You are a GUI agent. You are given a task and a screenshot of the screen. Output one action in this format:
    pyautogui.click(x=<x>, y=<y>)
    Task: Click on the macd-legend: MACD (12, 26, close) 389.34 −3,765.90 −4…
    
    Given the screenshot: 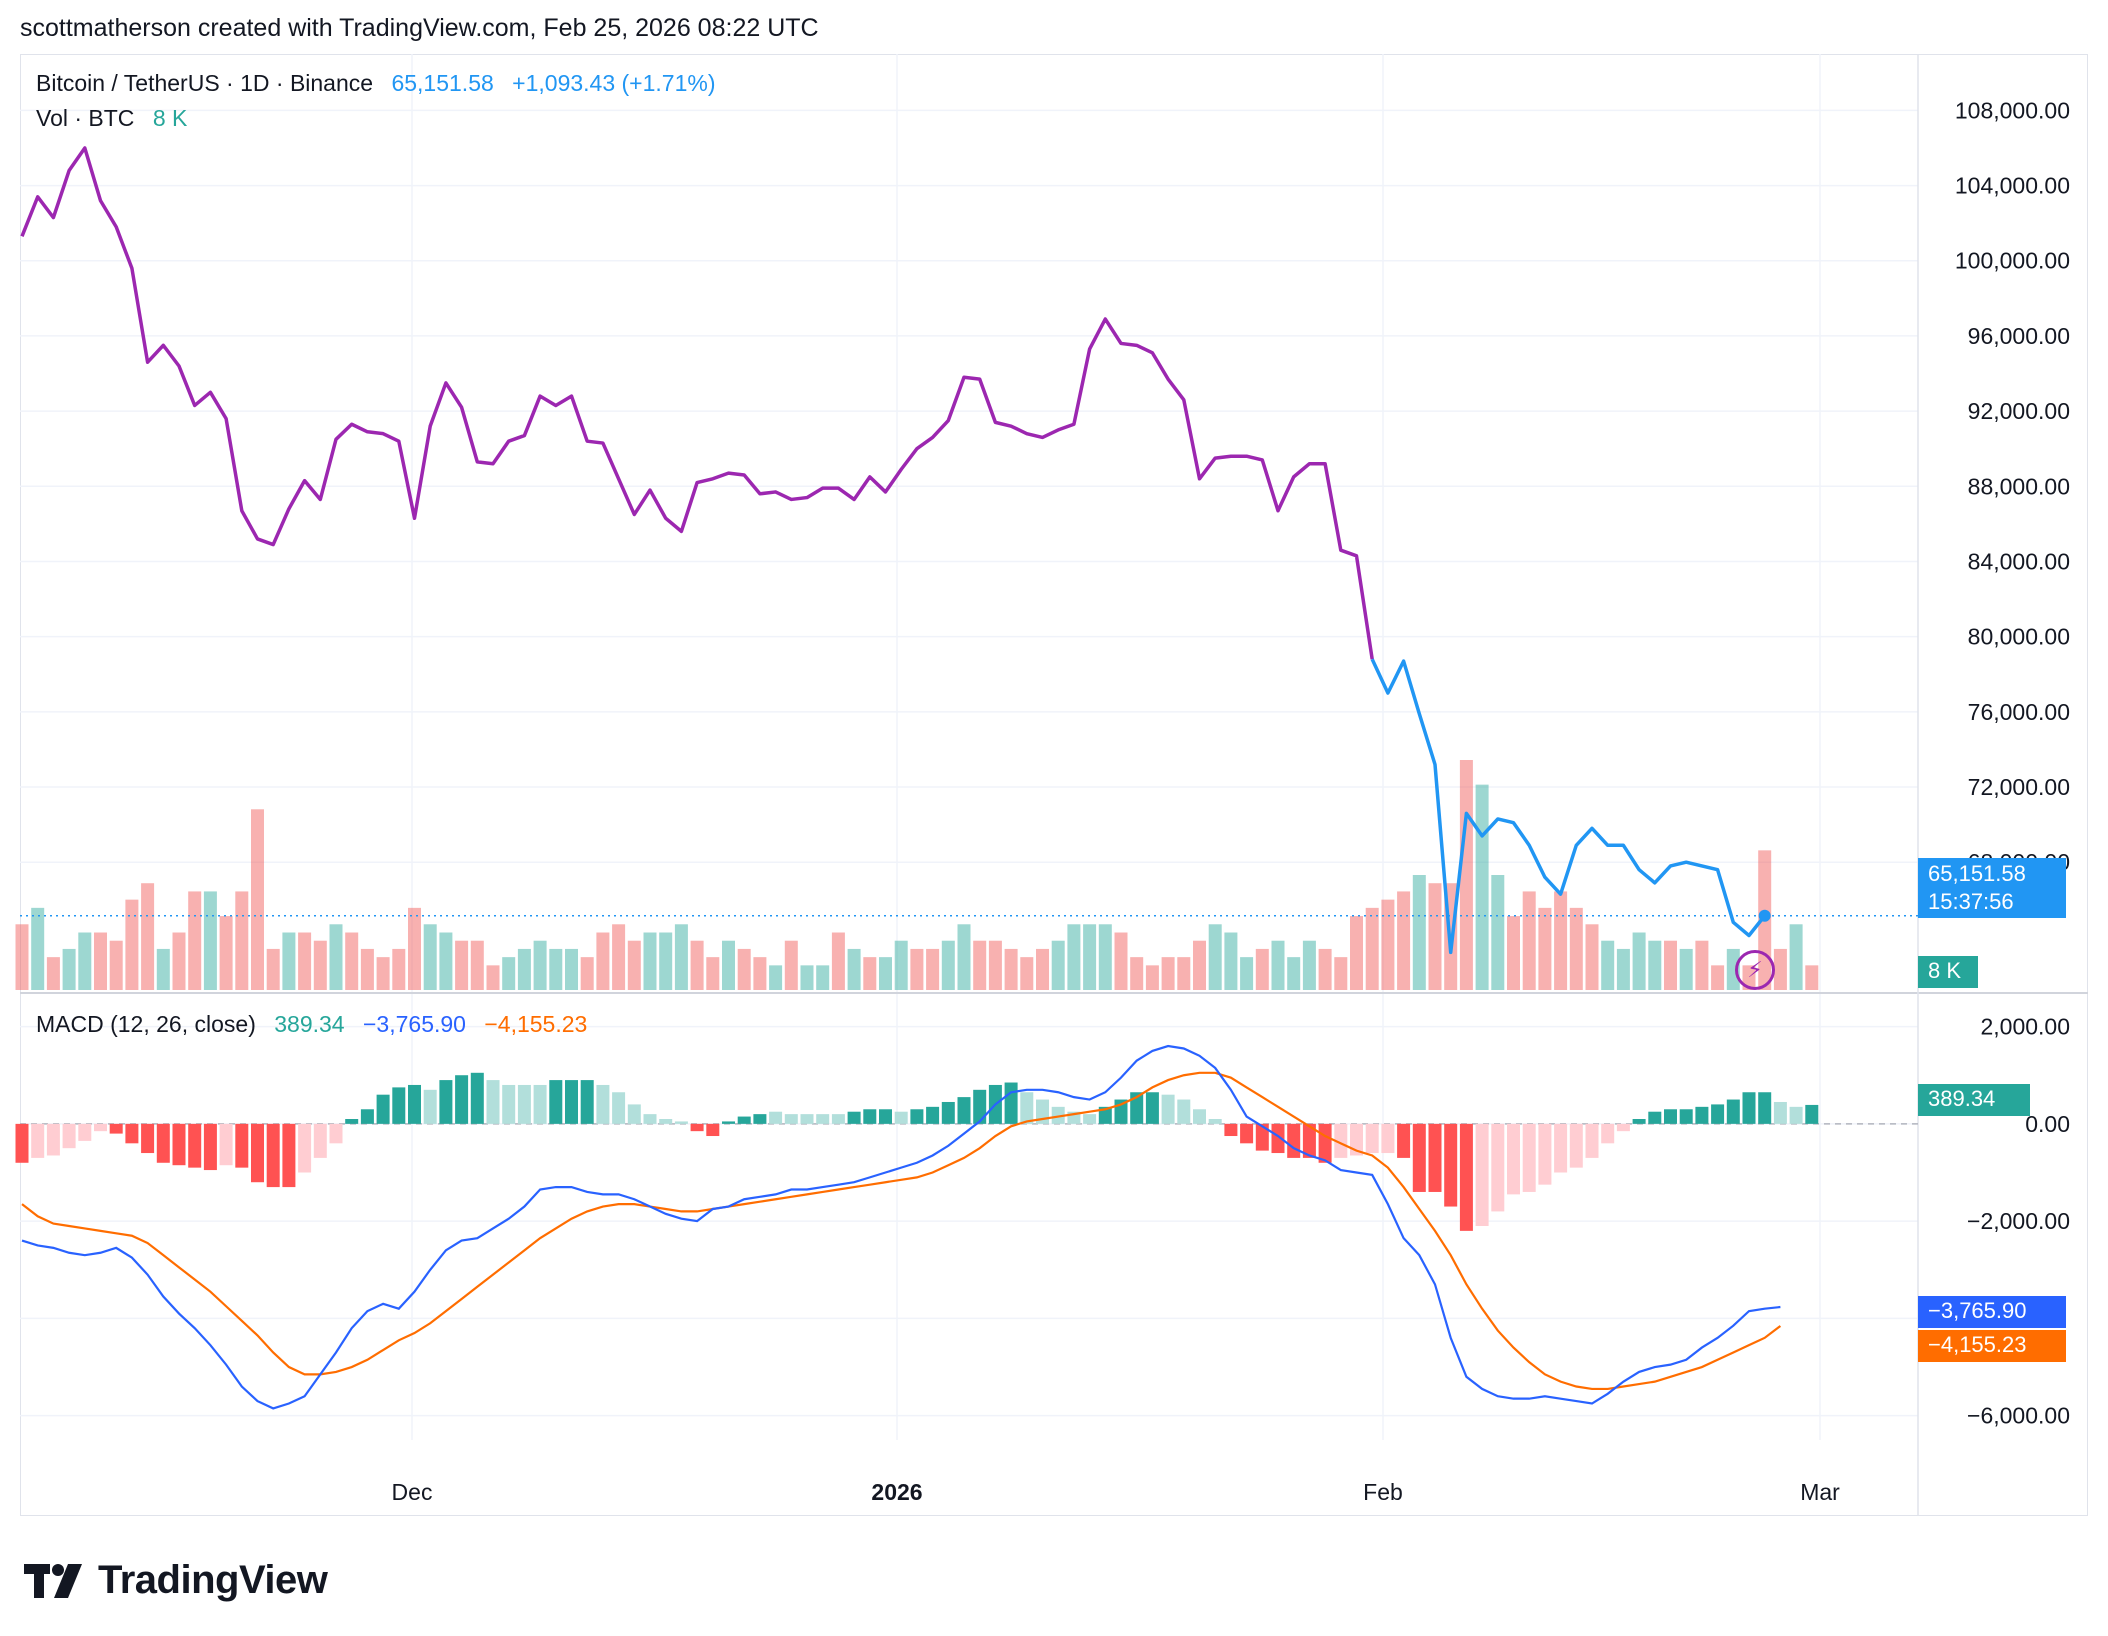 What is the action you would take?
    pyautogui.click(x=317, y=1024)
    